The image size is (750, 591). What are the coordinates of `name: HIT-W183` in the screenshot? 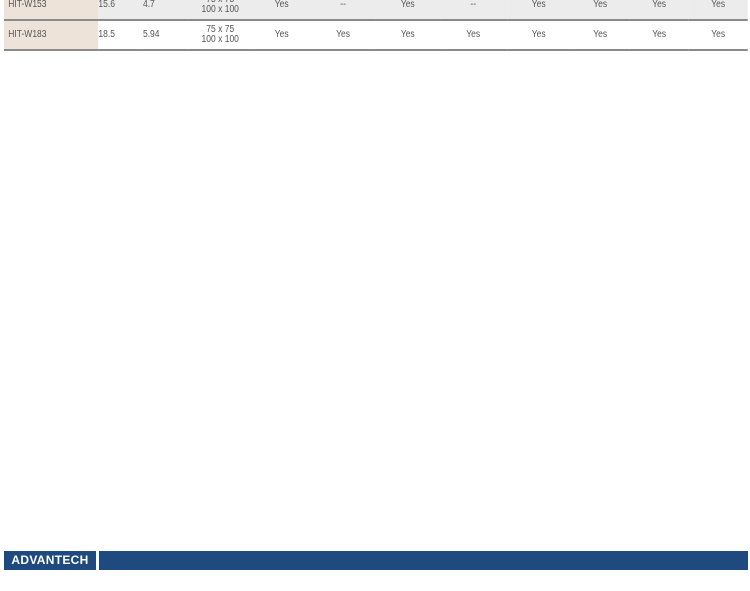 It's located at (51, 35).